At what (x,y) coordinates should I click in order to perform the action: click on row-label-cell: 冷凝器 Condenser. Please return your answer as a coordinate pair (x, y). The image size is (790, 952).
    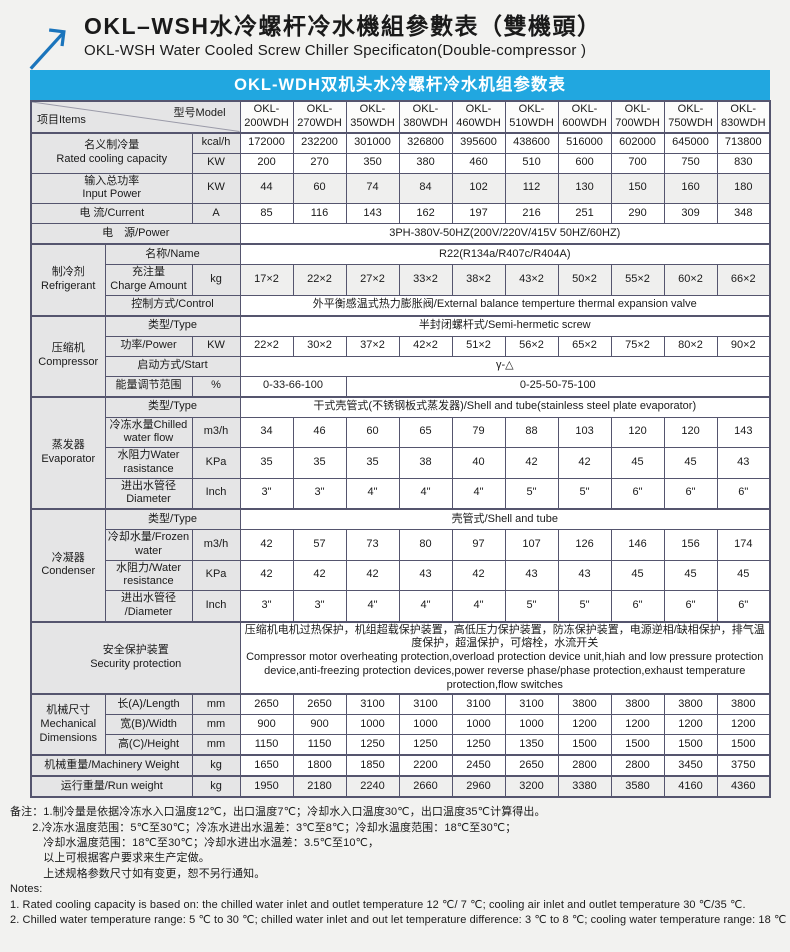
    Looking at the image, I should click on (68, 565).